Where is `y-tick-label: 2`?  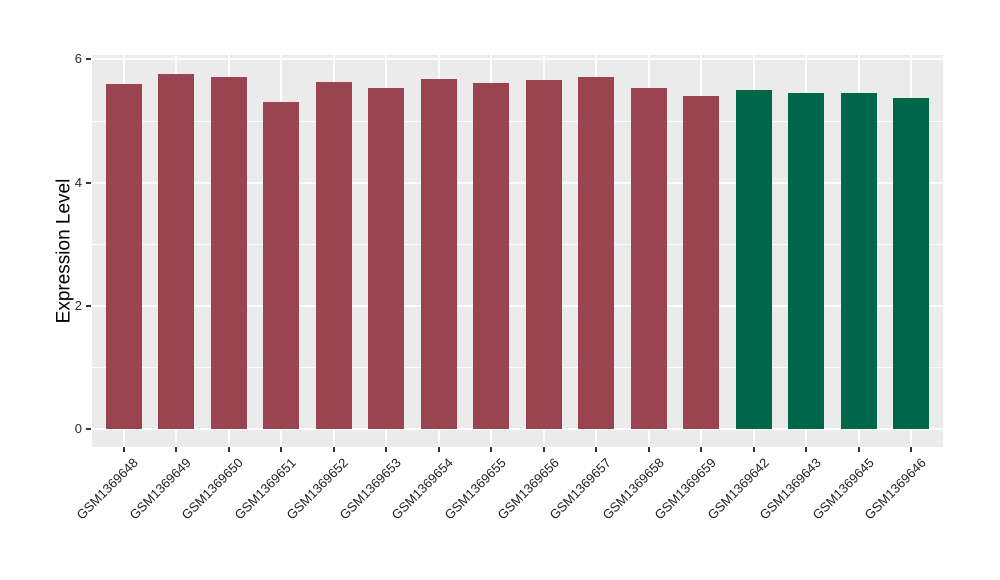 y-tick-label: 2 is located at coordinates (78, 305).